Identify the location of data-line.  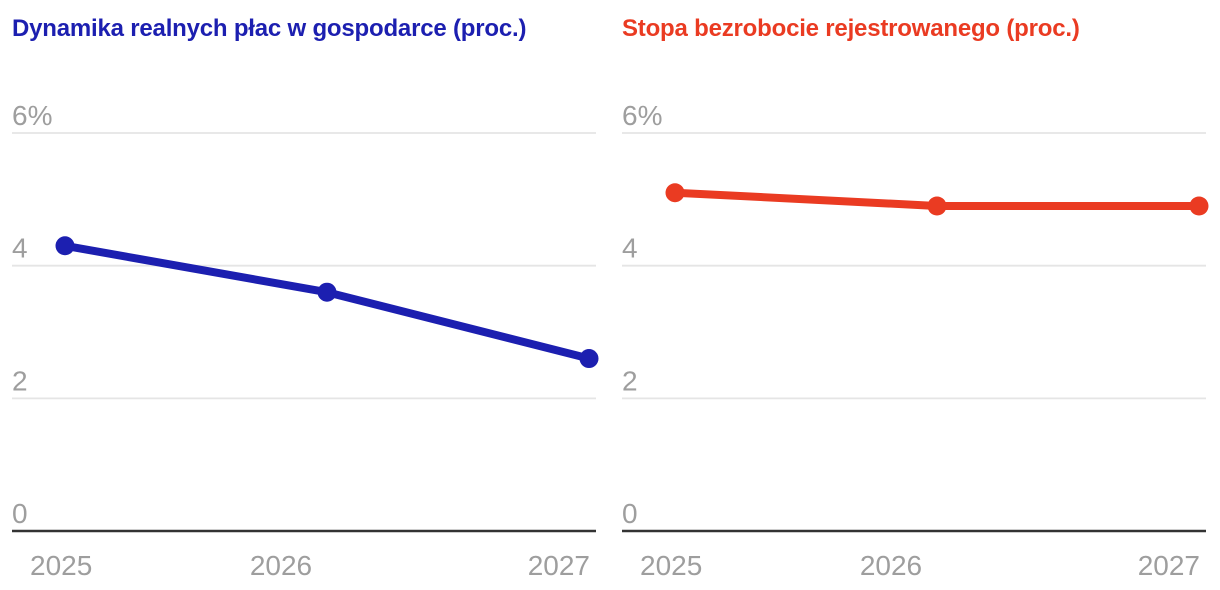
(327, 302).